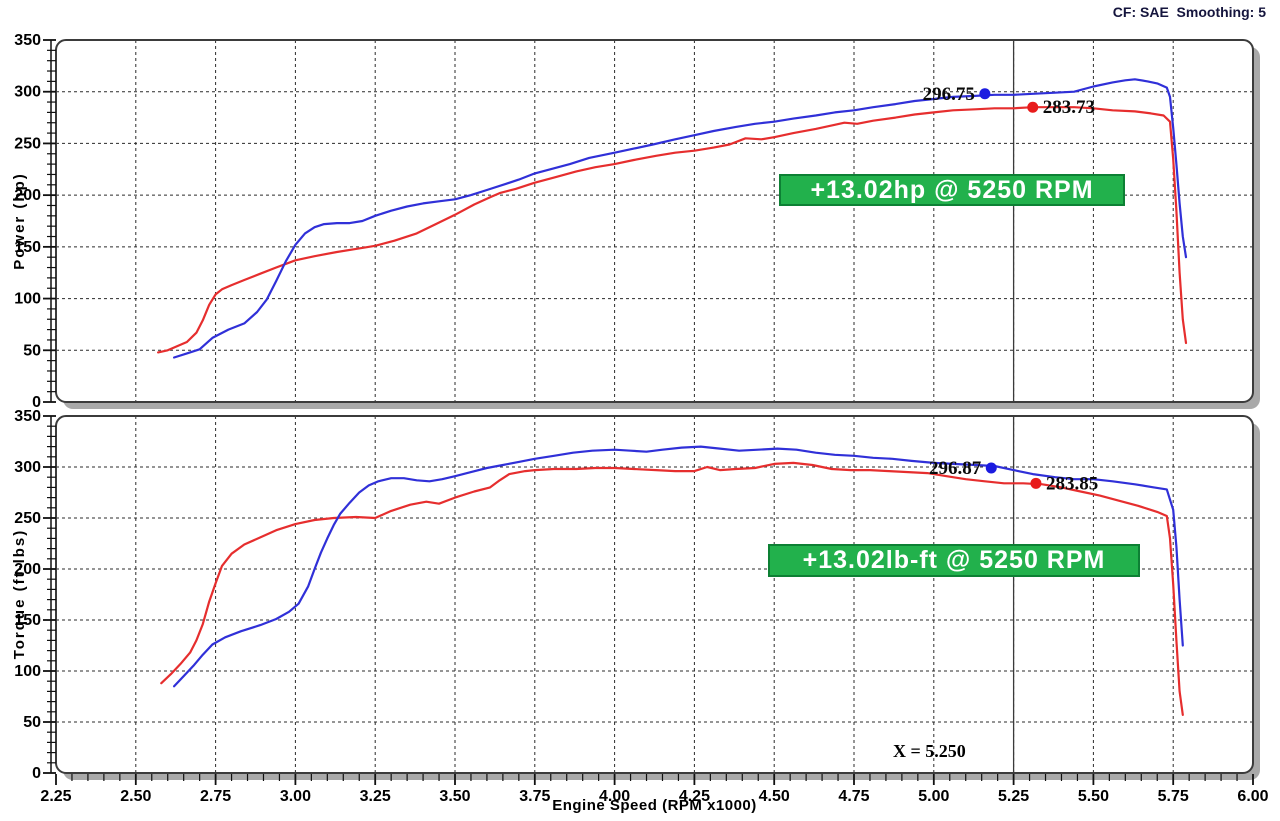 This screenshot has height=821, width=1280. Describe the element at coordinates (929, 751) in the screenshot. I see `cursor-x-label: X = 5.250` at that location.